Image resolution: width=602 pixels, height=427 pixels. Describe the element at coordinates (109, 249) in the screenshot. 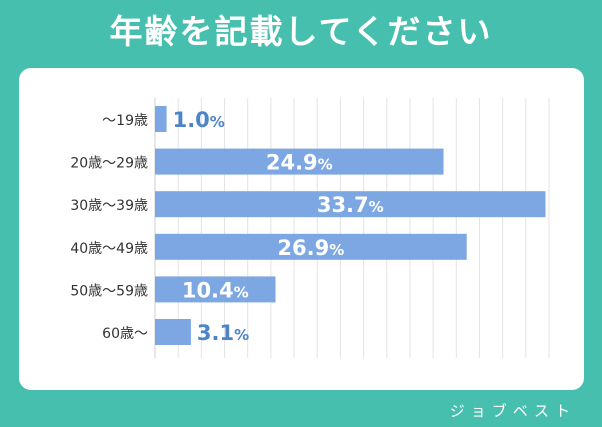

I see `category-label: 40歳～49歳` at that location.